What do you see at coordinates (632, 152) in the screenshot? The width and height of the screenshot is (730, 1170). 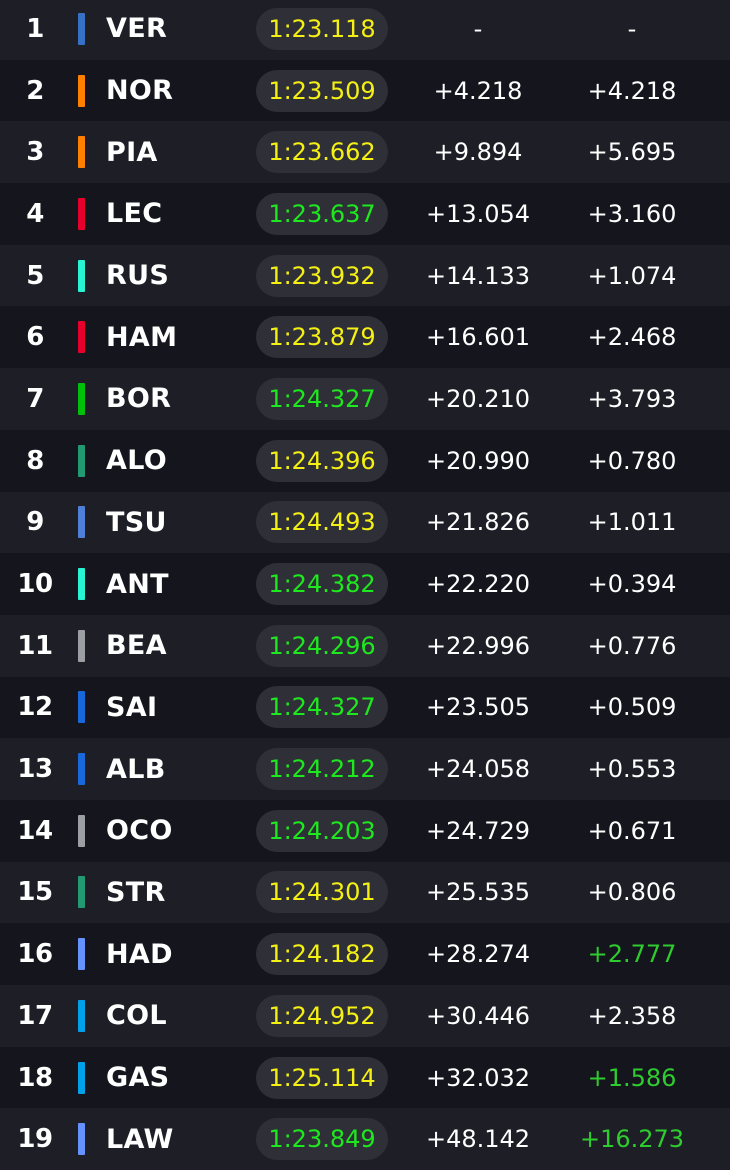 I see `interval: +5.695` at bounding box center [632, 152].